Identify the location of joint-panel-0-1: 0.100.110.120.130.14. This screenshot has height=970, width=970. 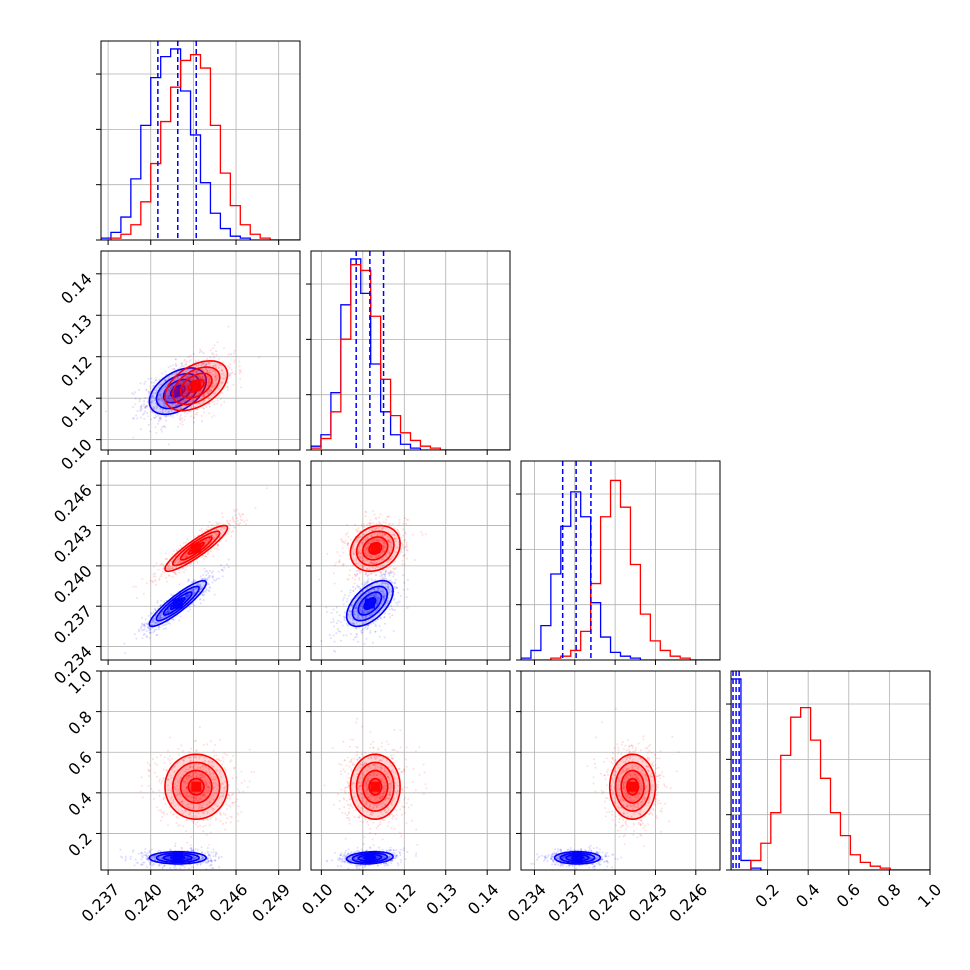
(179, 362).